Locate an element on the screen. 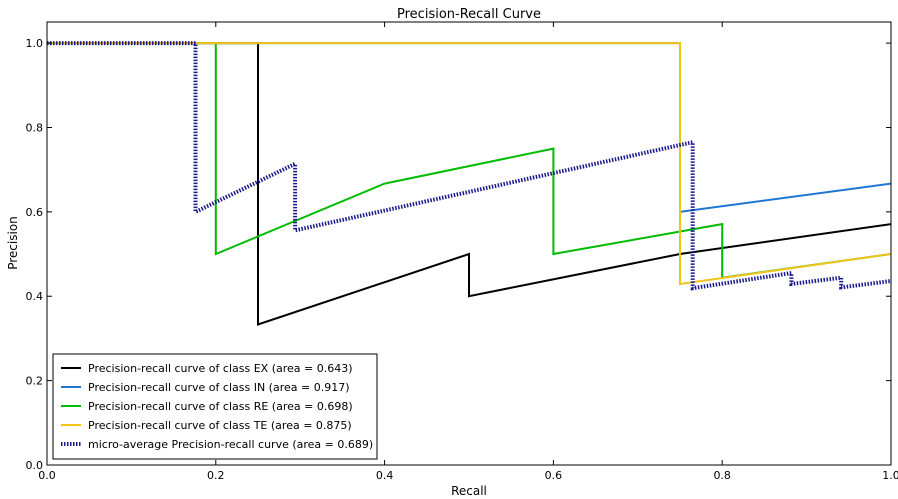 The image size is (898, 499). y-axis-label: Precision is located at coordinates (13, 243).